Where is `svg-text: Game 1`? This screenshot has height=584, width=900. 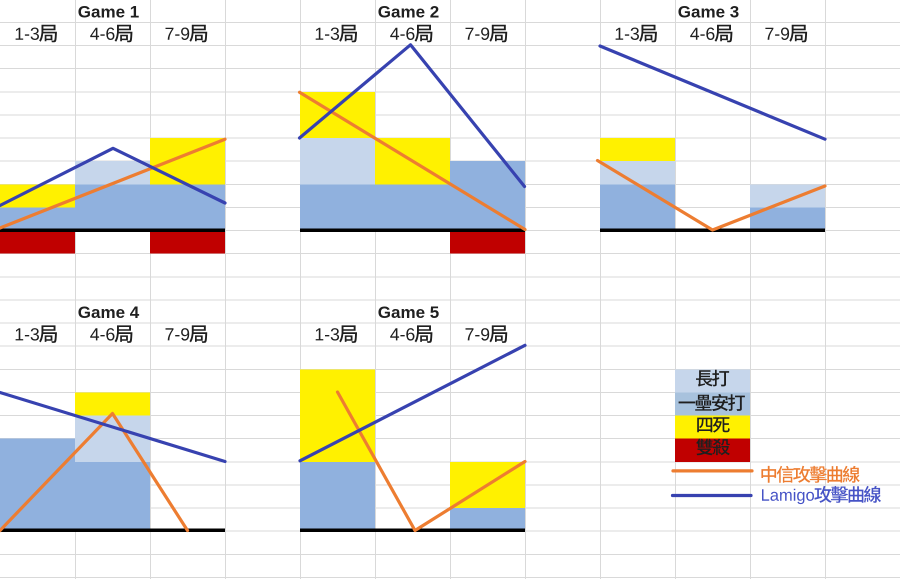 svg-text: Game 1 is located at coordinates (108, 12).